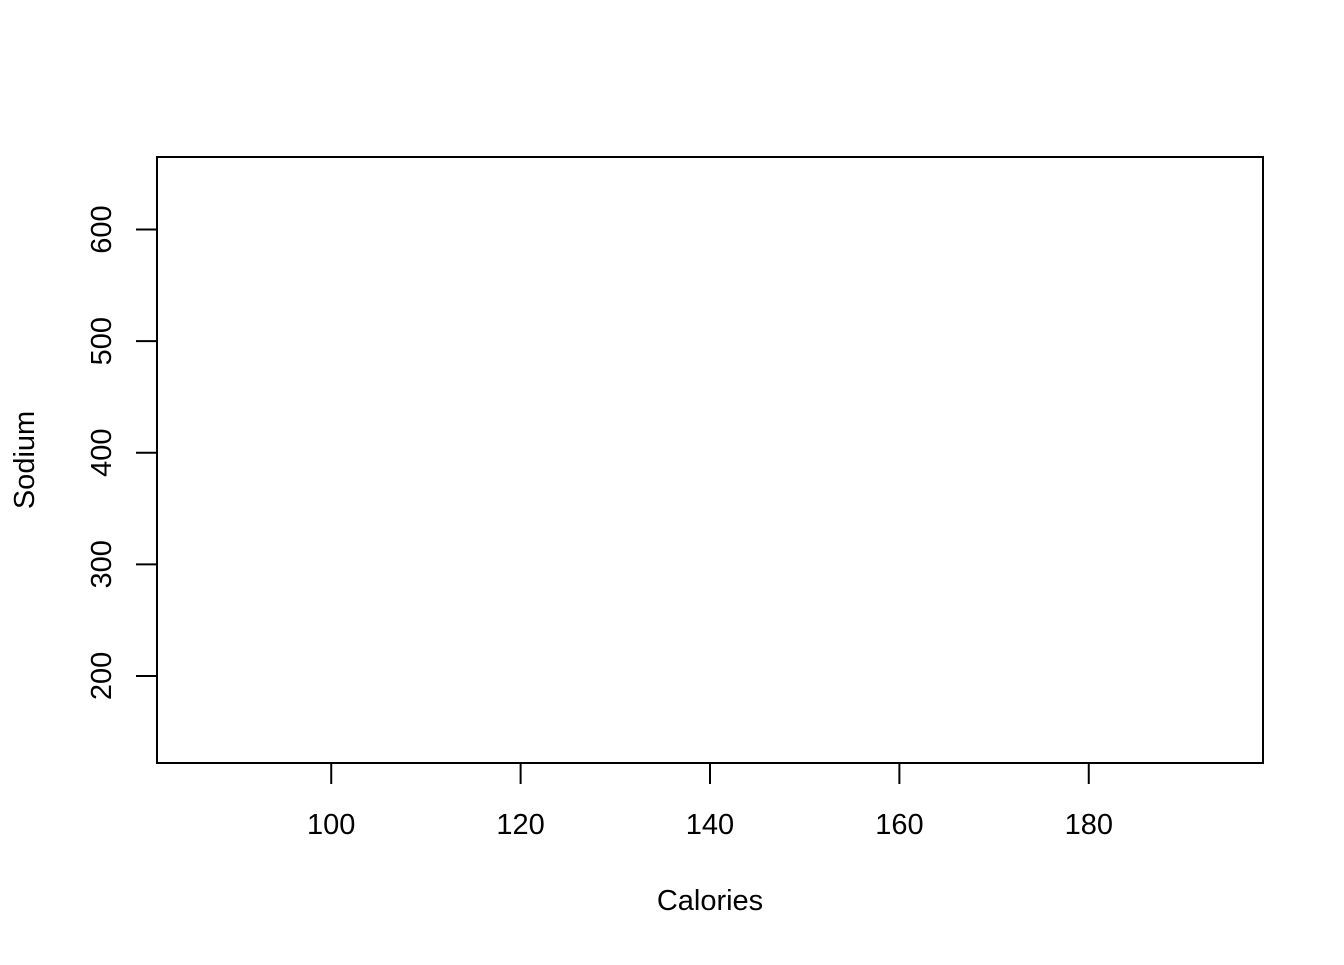 The width and height of the screenshot is (1344, 965). What do you see at coordinates (102, 453) in the screenshot?
I see `y-tick-label: 400` at bounding box center [102, 453].